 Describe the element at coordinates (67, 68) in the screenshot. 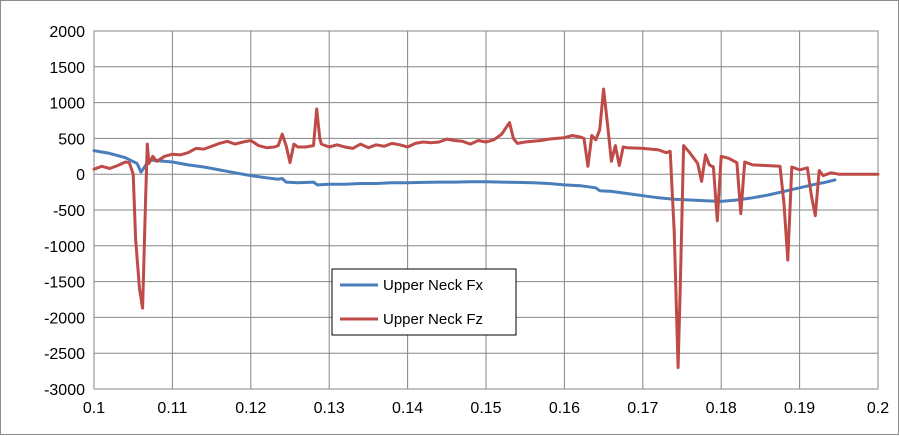

I see `y-tick-label: 1500` at that location.